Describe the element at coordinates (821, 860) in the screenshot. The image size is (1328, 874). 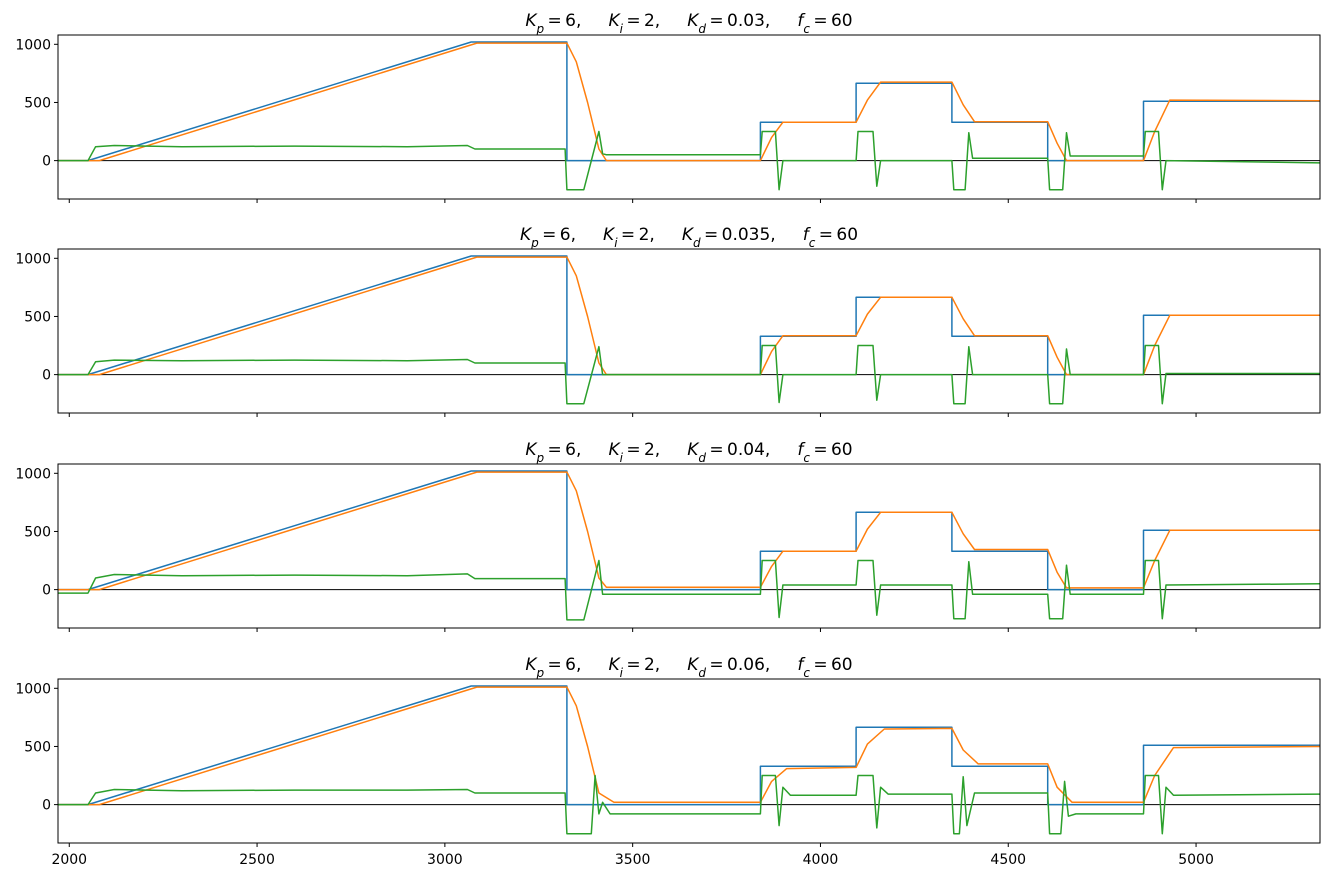
I see `x-tick-label: 4000` at that location.